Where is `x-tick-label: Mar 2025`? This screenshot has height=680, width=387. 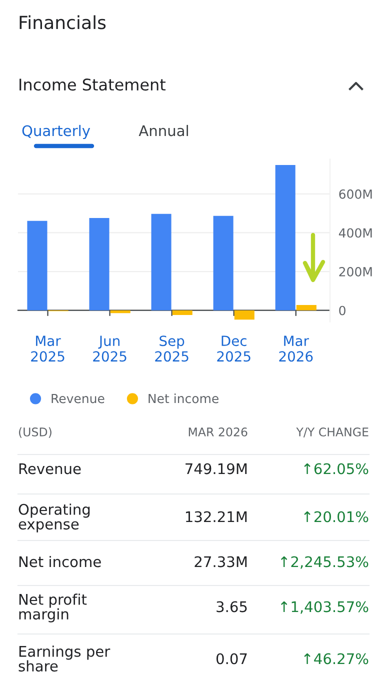
x-tick-label: Mar 2025 is located at coordinates (47, 349).